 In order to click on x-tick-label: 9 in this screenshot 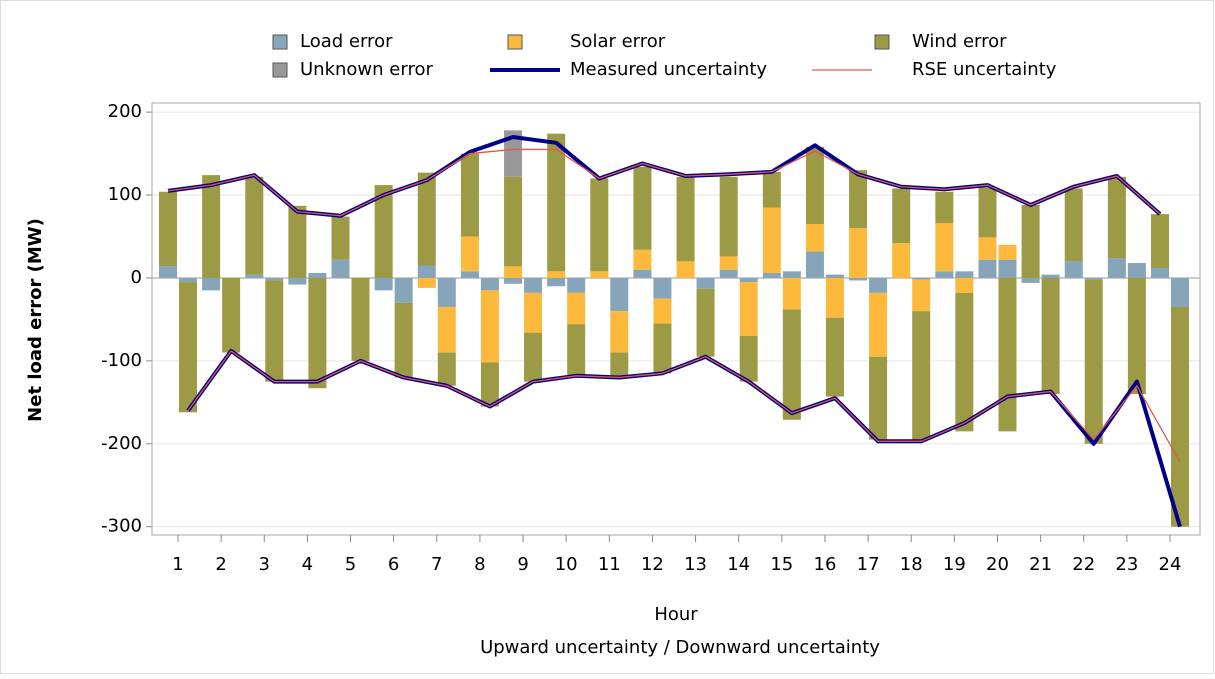, I will do `click(522, 564)`.